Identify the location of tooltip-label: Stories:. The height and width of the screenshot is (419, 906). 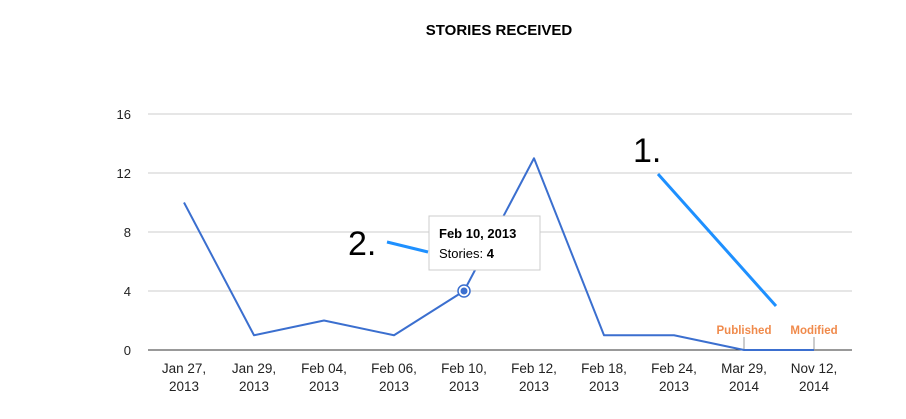
(463, 253).